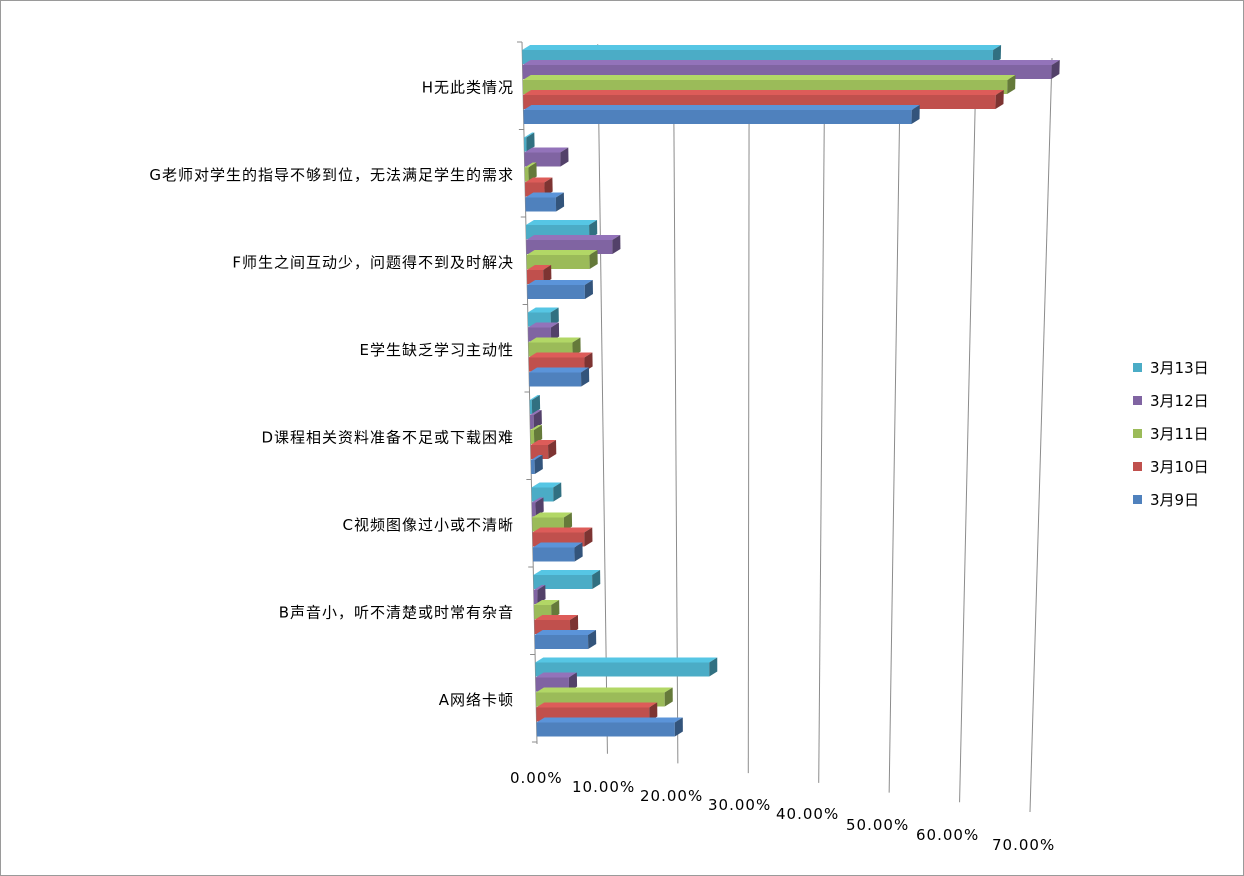 This screenshot has height=876, width=1244. Describe the element at coordinates (387, 438) in the screenshot. I see `category-label: D课程相关资料准备不足或下载困难` at that location.